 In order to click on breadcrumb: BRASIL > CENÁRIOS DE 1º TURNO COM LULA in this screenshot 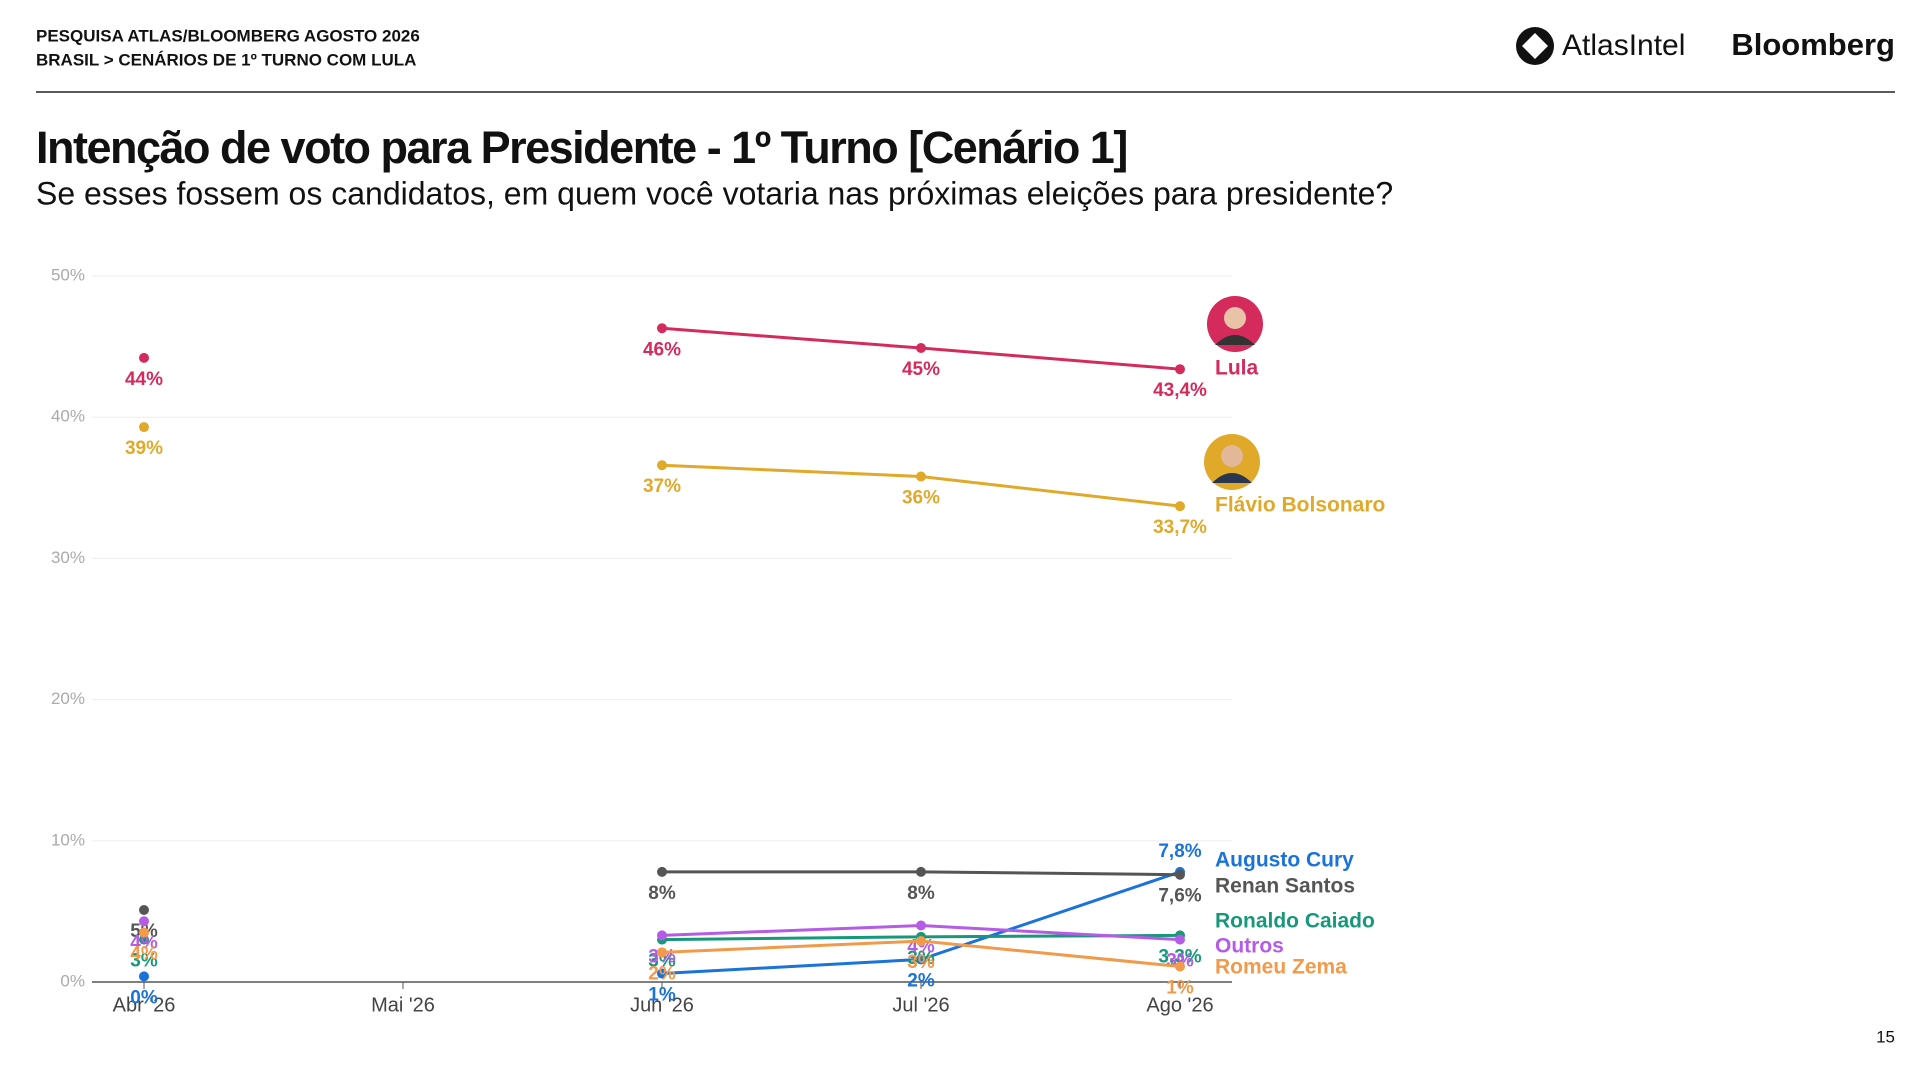, I will do `click(226, 59)`.